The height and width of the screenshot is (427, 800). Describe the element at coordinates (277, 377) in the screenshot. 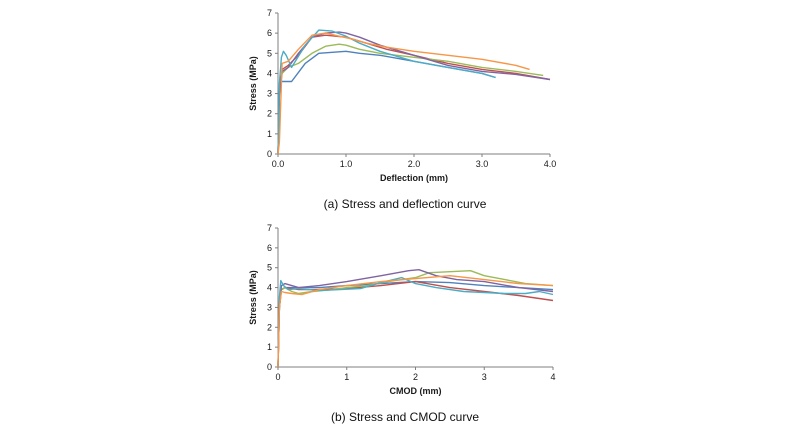

I see `x-tick-label: 0` at that location.